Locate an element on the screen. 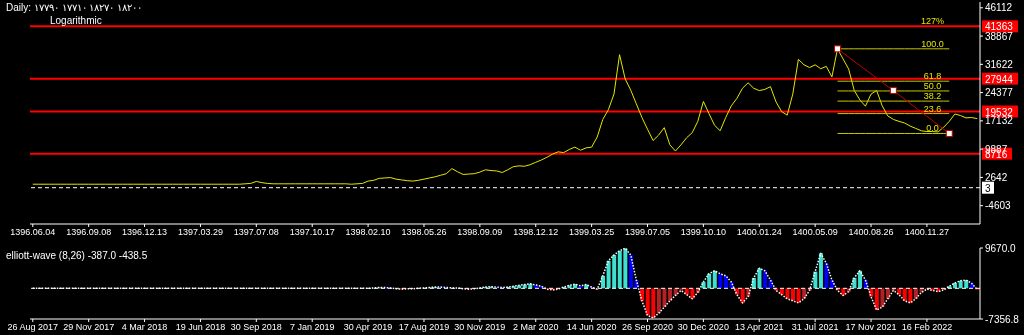  y-tick-label: 31622 is located at coordinates (999, 64).